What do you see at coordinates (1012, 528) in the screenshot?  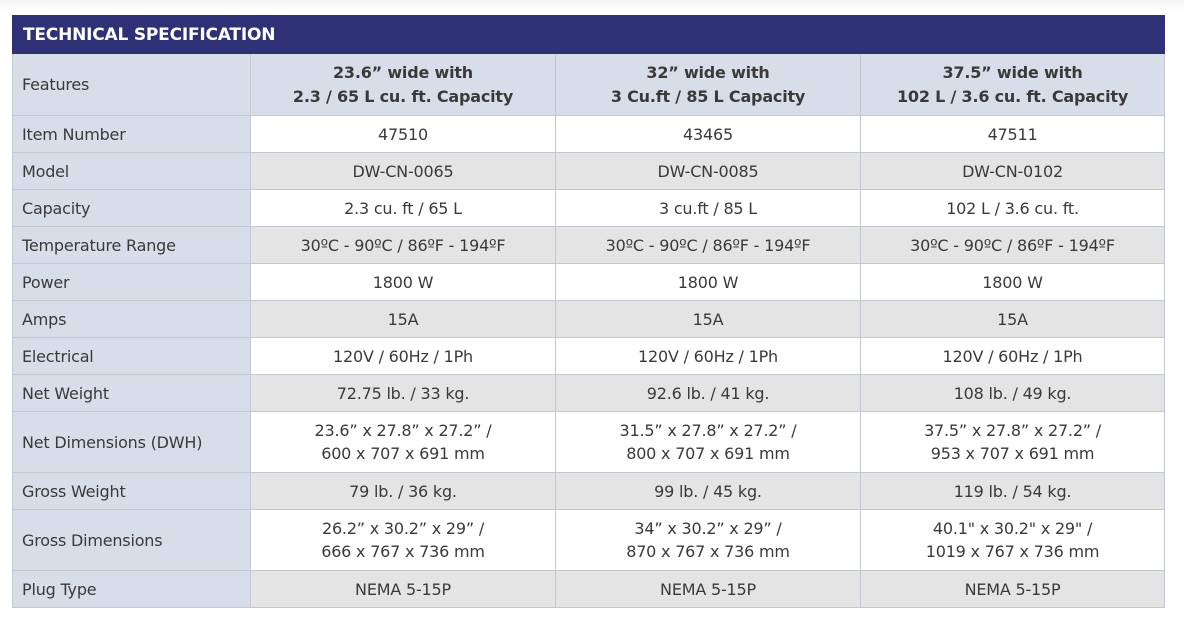 I see `cell-line: 40.1" x 30.2" x 29" /` at bounding box center [1012, 528].